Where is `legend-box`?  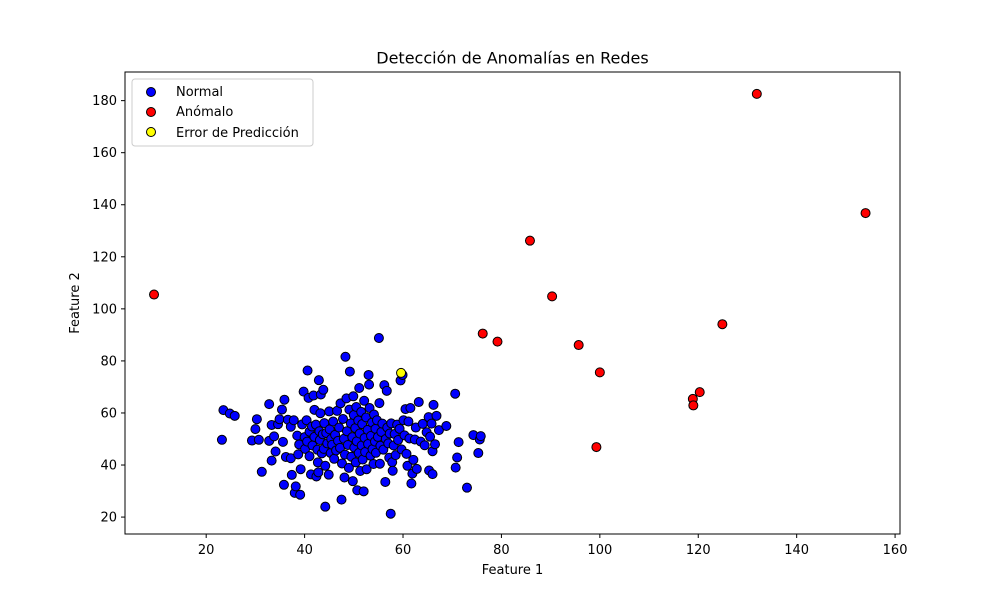 legend-box is located at coordinates (222, 112).